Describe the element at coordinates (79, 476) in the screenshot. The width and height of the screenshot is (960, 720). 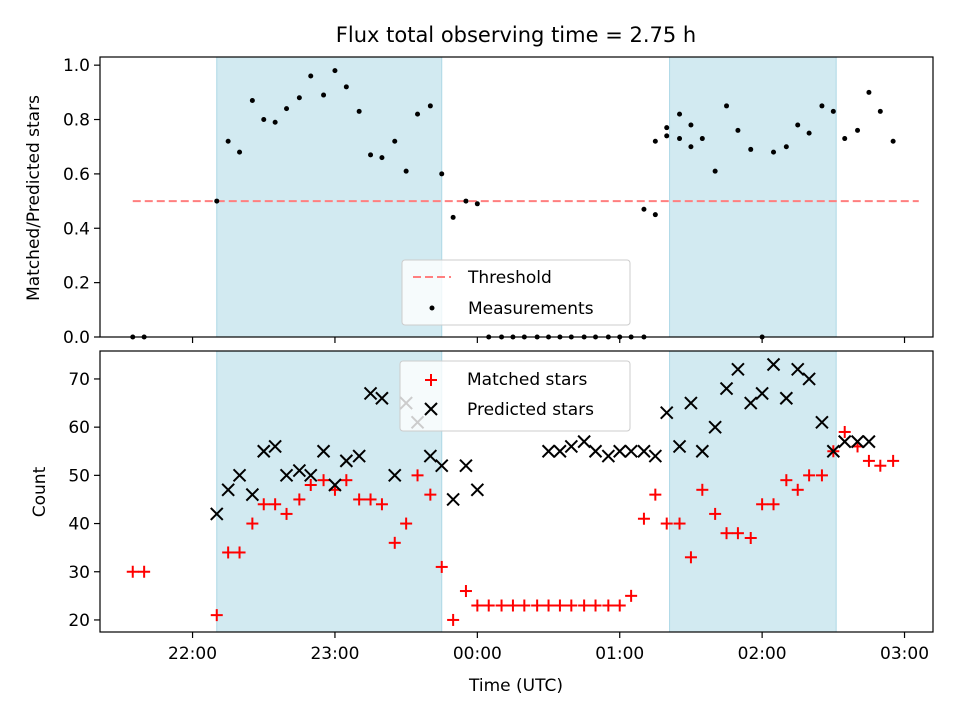
I see `bottom-y-tick-label: 50` at that location.